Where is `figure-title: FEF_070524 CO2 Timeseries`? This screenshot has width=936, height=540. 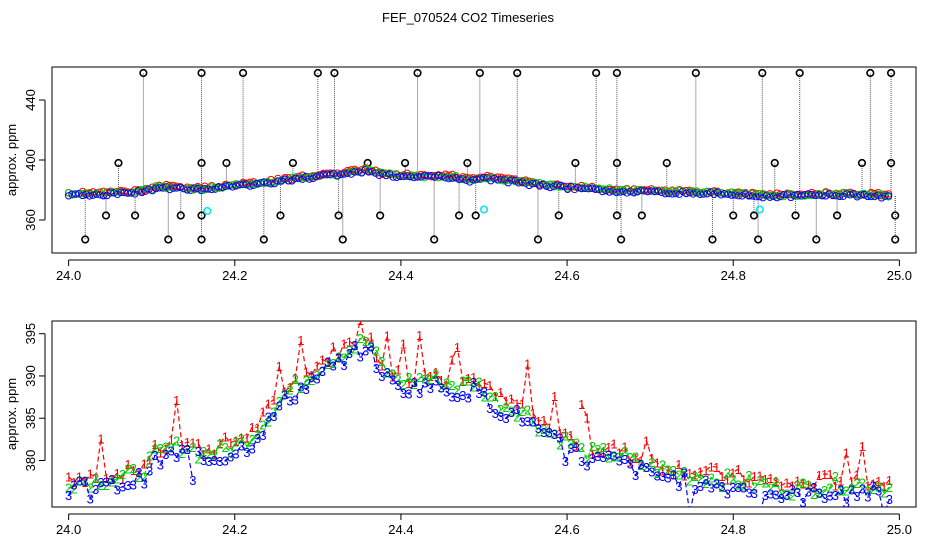 figure-title: FEF_070524 CO2 Timeseries is located at coordinates (468, 17).